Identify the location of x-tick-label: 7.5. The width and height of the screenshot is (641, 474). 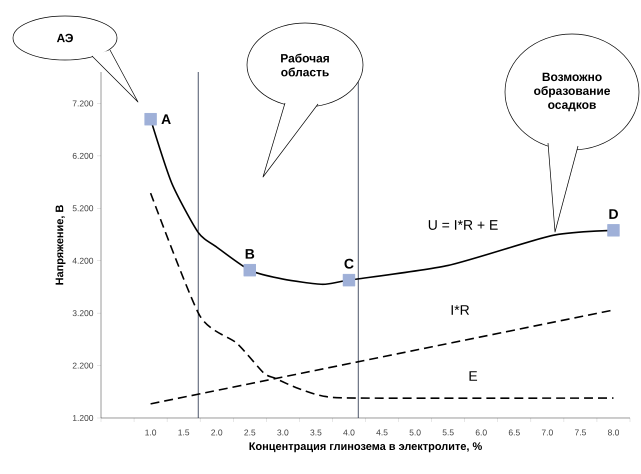
(580, 432).